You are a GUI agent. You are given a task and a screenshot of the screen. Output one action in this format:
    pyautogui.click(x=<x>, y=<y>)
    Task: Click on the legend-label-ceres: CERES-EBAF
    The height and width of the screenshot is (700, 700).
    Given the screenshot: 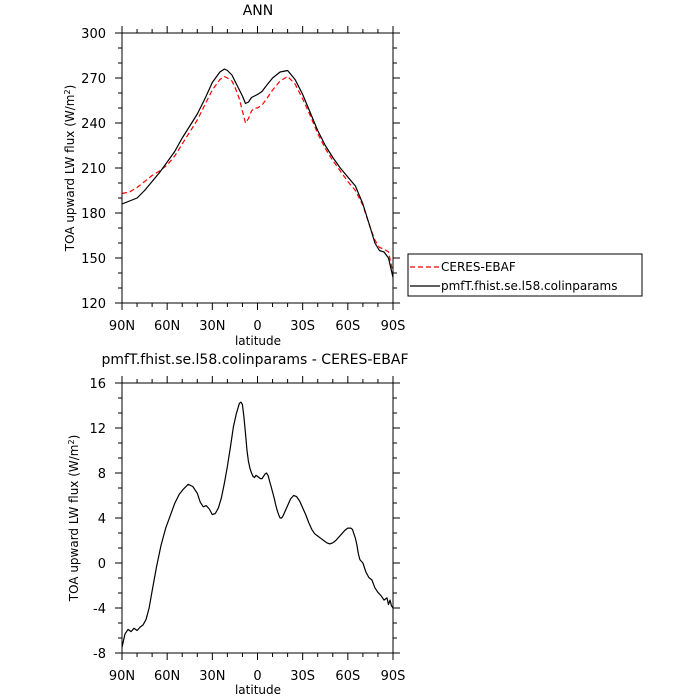 What is the action you would take?
    pyautogui.click(x=478, y=267)
    